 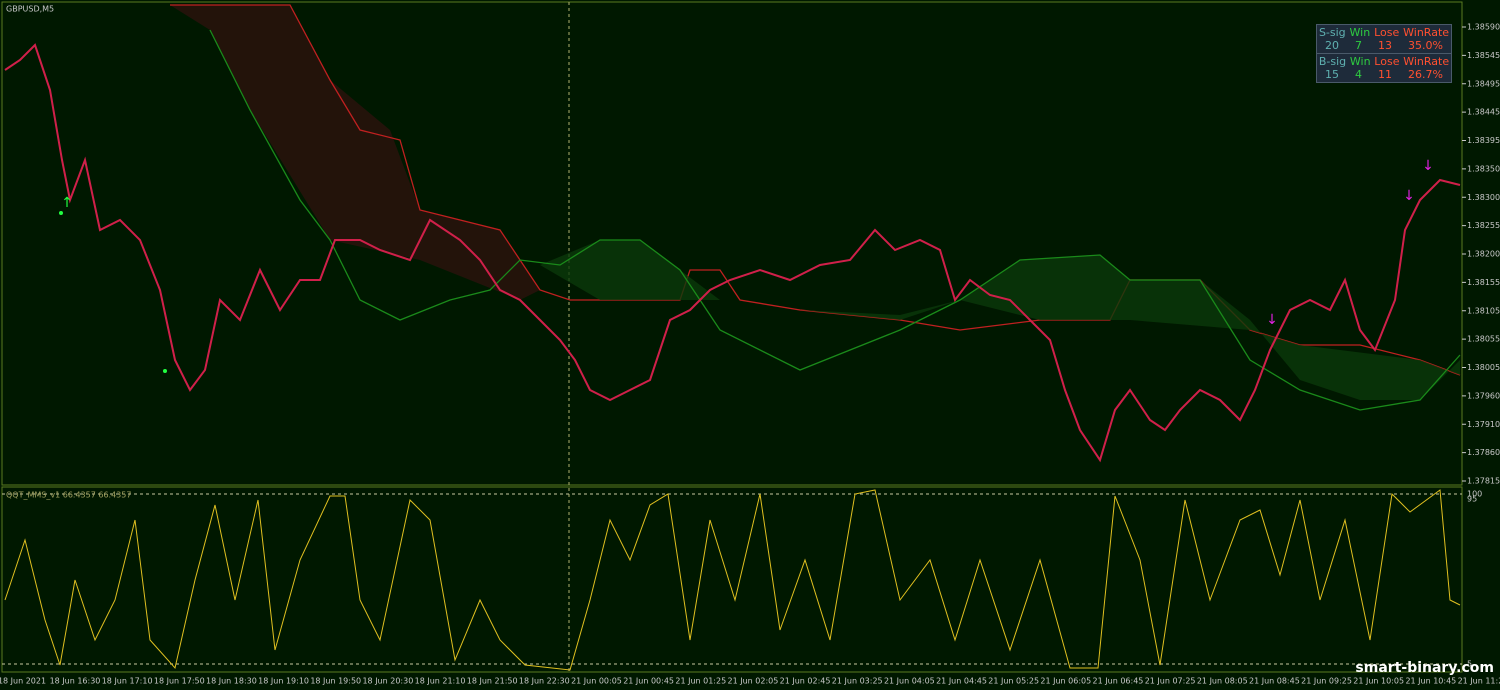 What do you see at coordinates (1170, 681) in the screenshot?
I see `time-label: 21 Jun 07:25` at bounding box center [1170, 681].